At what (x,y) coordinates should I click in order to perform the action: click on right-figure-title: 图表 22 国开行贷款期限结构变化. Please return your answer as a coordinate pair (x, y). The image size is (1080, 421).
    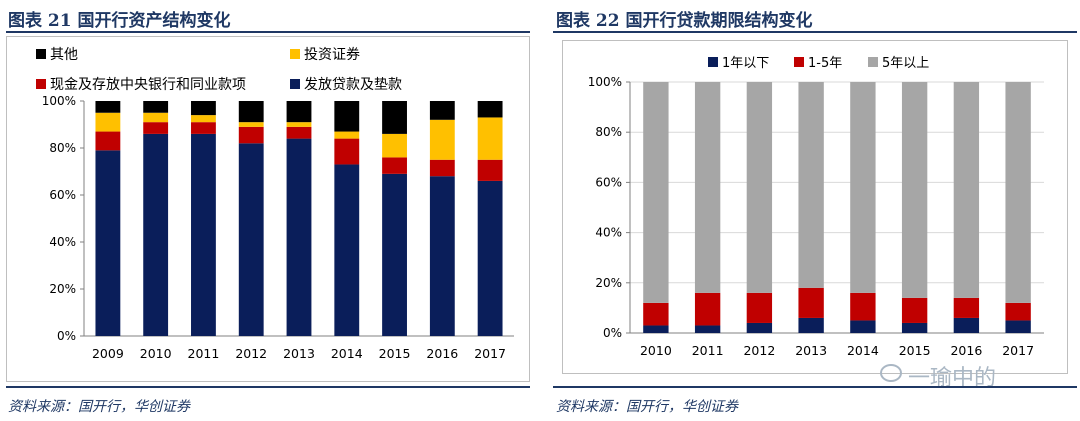
    Looking at the image, I should click on (684, 21).